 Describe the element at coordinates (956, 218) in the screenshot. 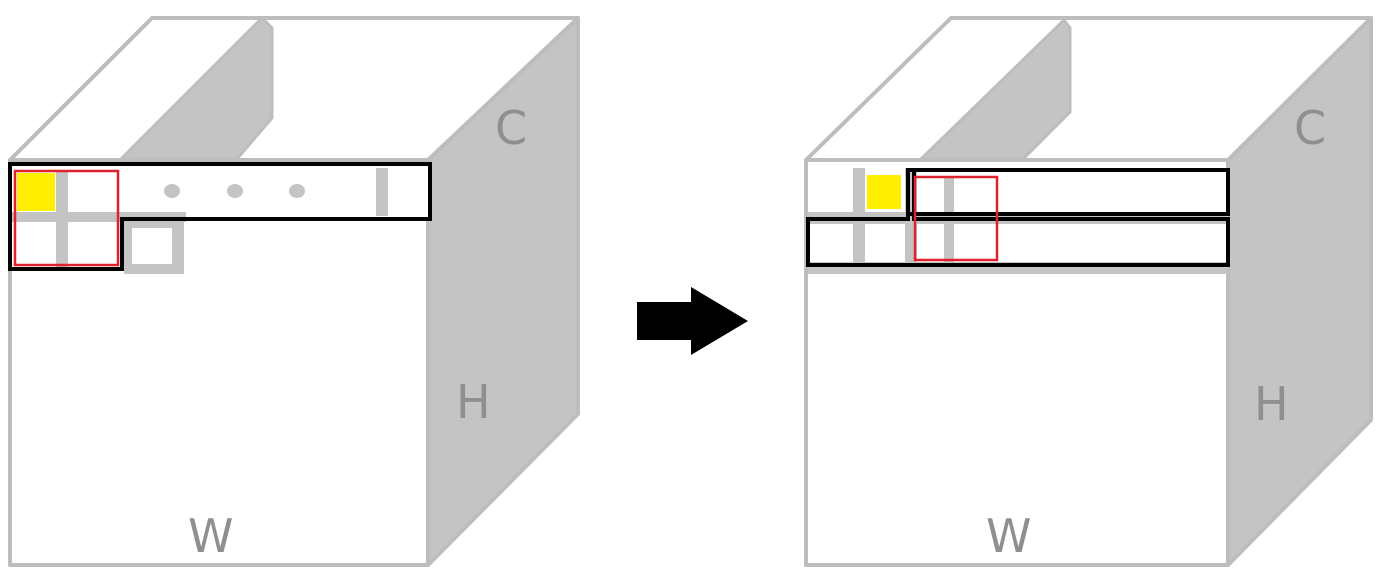

I see `right-kernel-box` at that location.